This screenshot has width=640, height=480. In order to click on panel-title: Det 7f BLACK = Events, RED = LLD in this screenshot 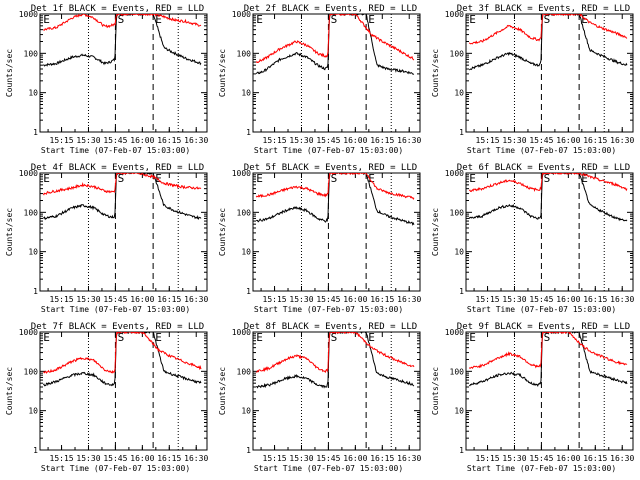, I will do `click(117, 327)`.